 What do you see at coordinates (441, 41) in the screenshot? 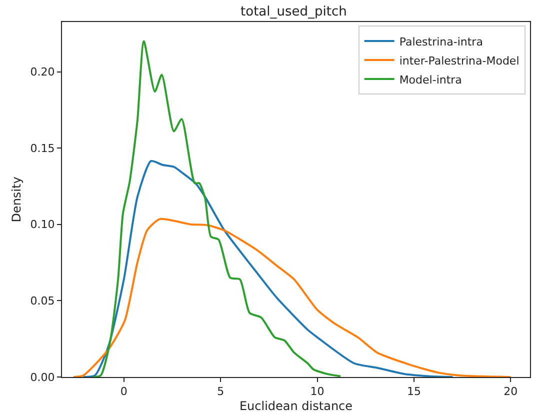
I see `legend-label: Palestrina-intra` at bounding box center [441, 41].